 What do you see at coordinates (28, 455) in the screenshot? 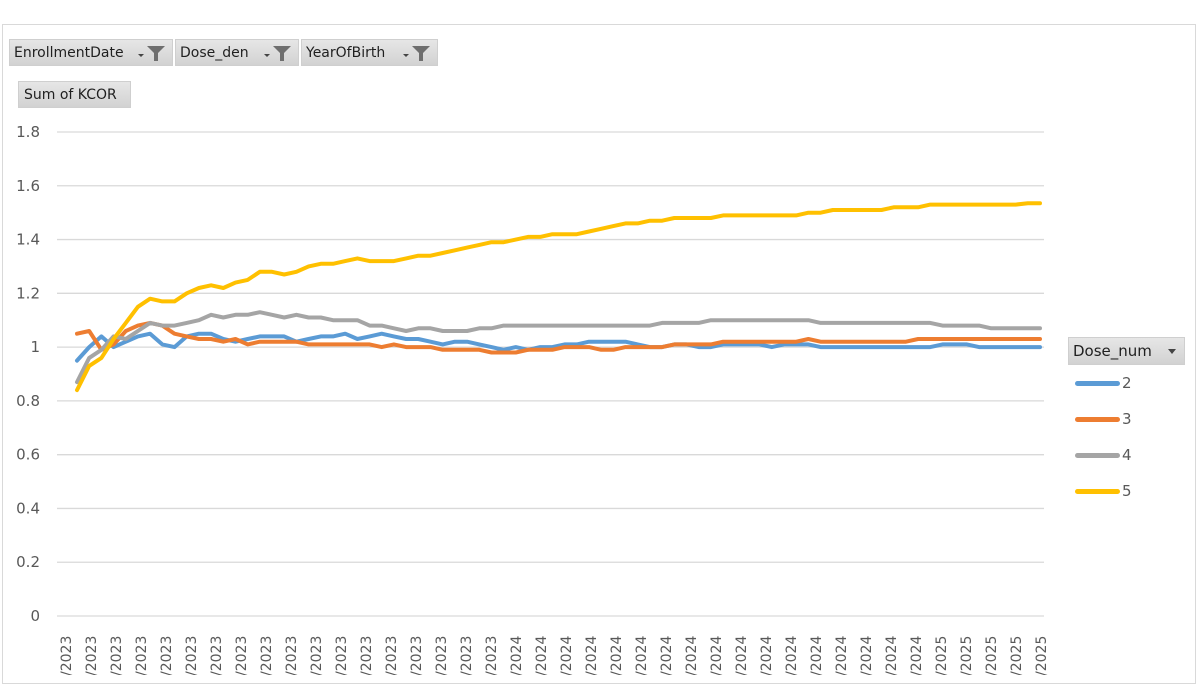
I see `y-axis-tick-label: 0.6` at bounding box center [28, 455].